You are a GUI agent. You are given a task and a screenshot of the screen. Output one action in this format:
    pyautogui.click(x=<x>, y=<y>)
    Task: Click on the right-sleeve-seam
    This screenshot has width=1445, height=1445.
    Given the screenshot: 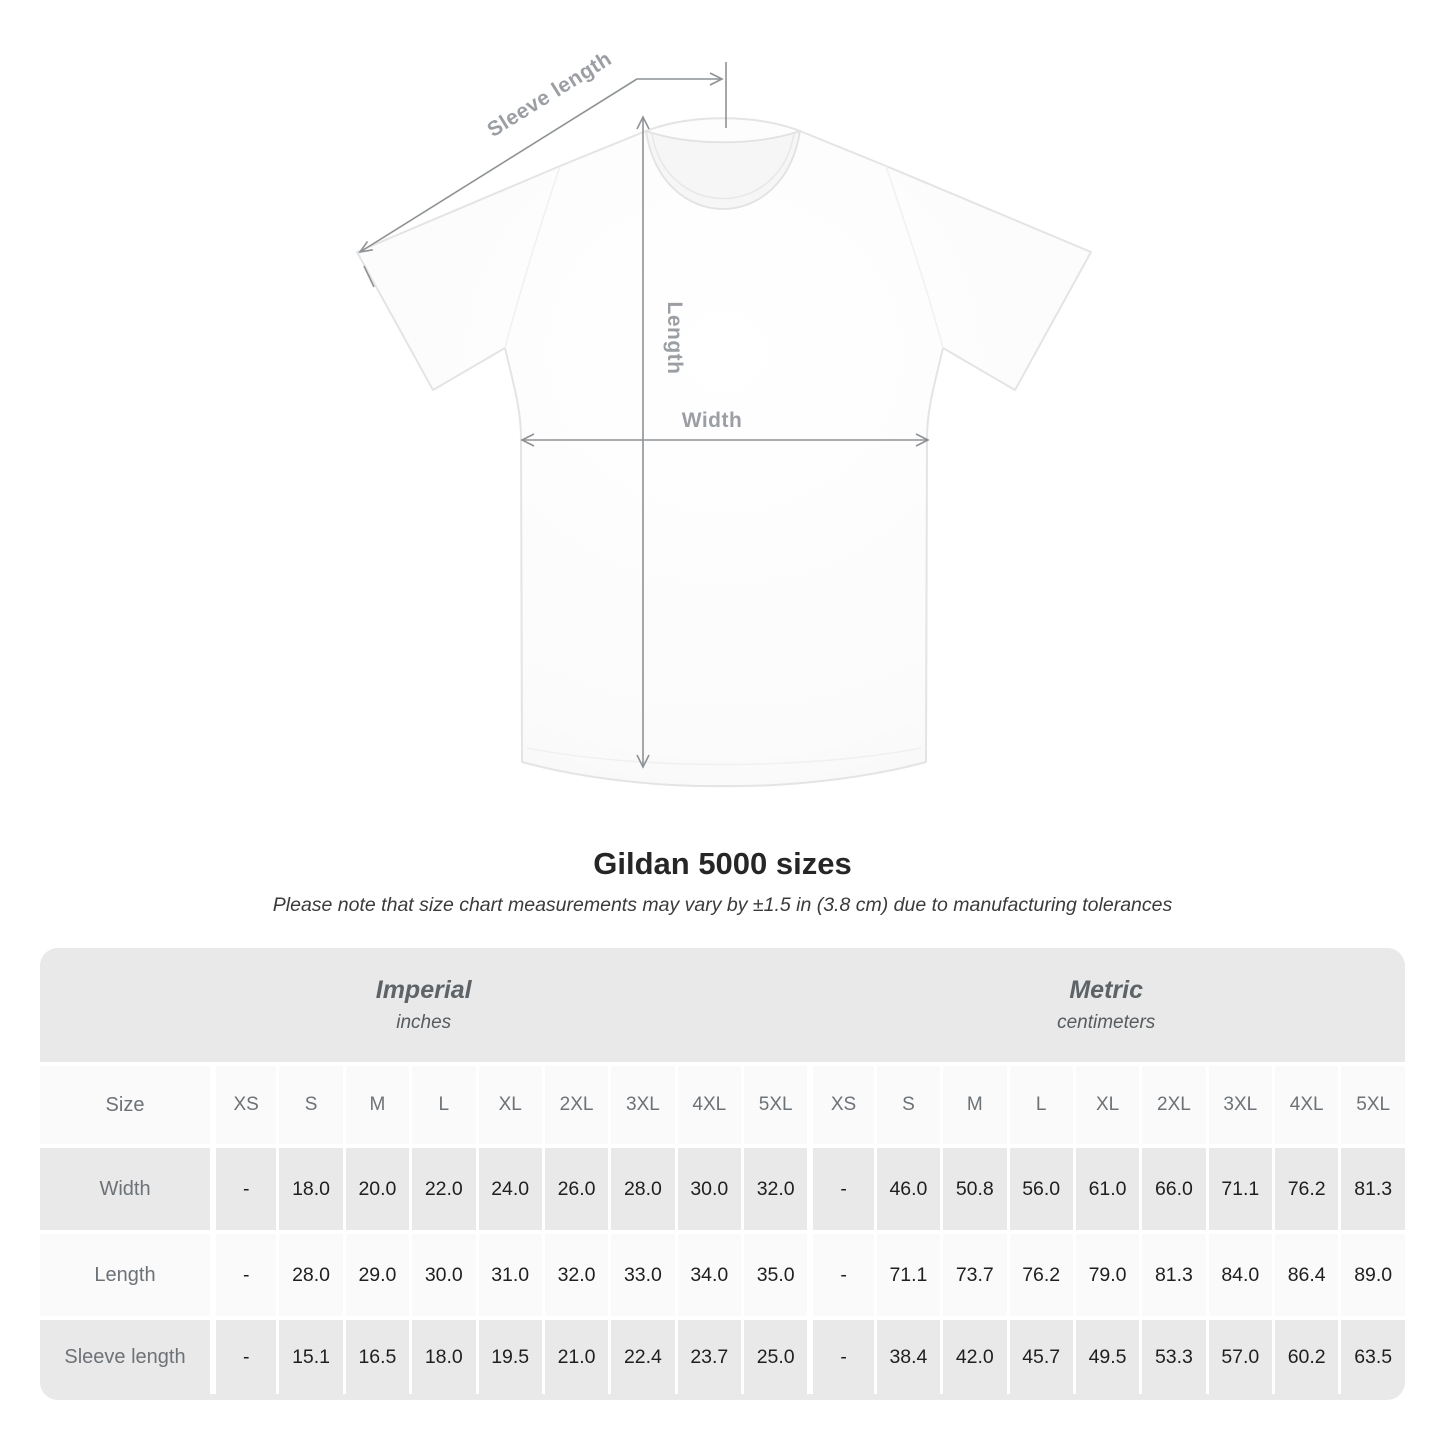 What is the action you would take?
    pyautogui.click(x=914, y=257)
    